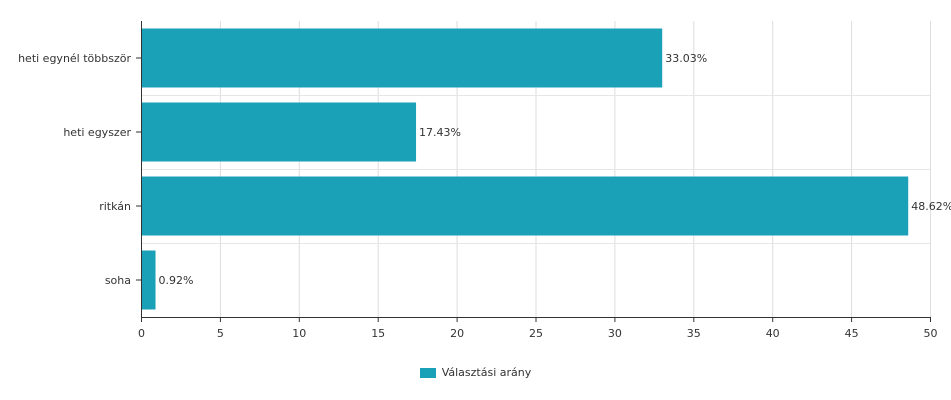 Image resolution: width=951 pixels, height=400 pixels. What do you see at coordinates (299, 333) in the screenshot?
I see `x-tick-label: 10` at bounding box center [299, 333].